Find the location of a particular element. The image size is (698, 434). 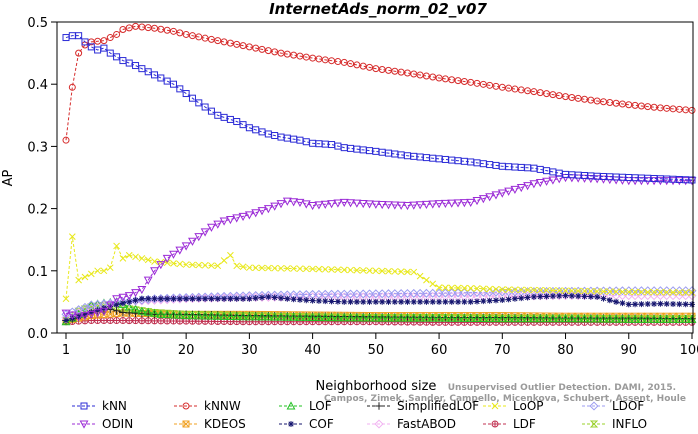

legend-item-ldof: LDOF is located at coordinates (613, 406).